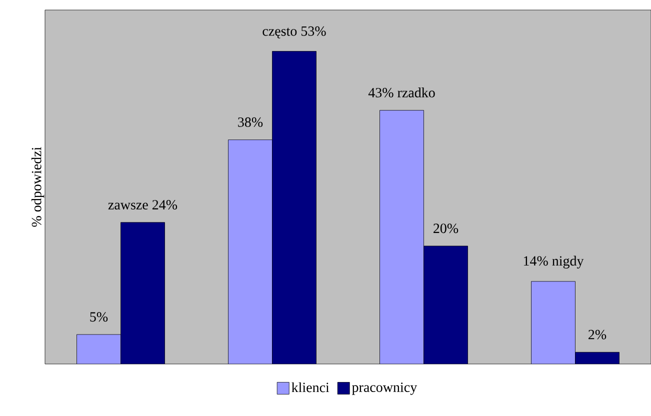  I want to click on data-label: 5%, so click(99, 317).